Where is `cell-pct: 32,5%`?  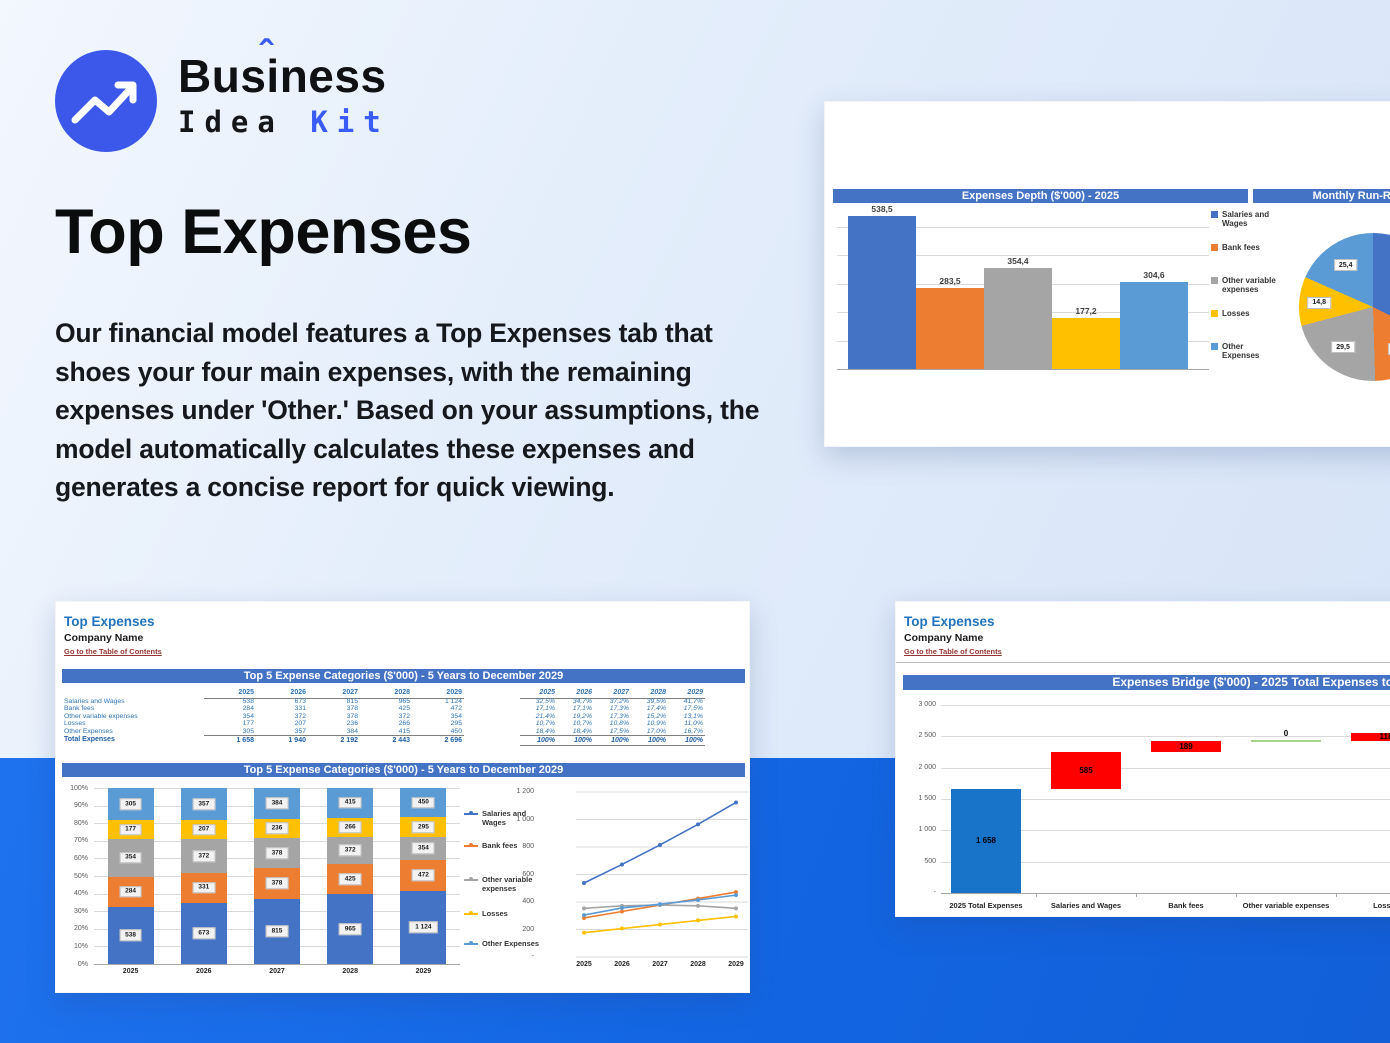 cell-pct: 32,5% is located at coordinates (545, 701).